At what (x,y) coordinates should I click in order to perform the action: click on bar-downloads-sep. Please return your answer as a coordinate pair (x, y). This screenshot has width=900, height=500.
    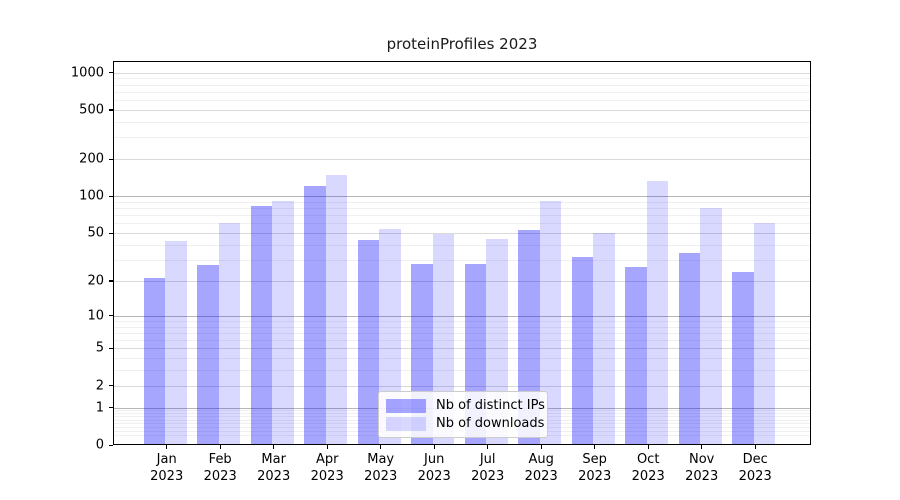
    Looking at the image, I should click on (604, 339).